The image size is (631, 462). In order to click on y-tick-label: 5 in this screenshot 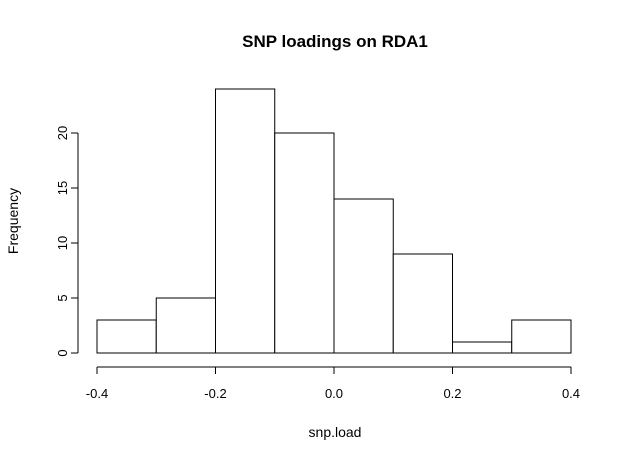, I will do `click(62, 297)`.